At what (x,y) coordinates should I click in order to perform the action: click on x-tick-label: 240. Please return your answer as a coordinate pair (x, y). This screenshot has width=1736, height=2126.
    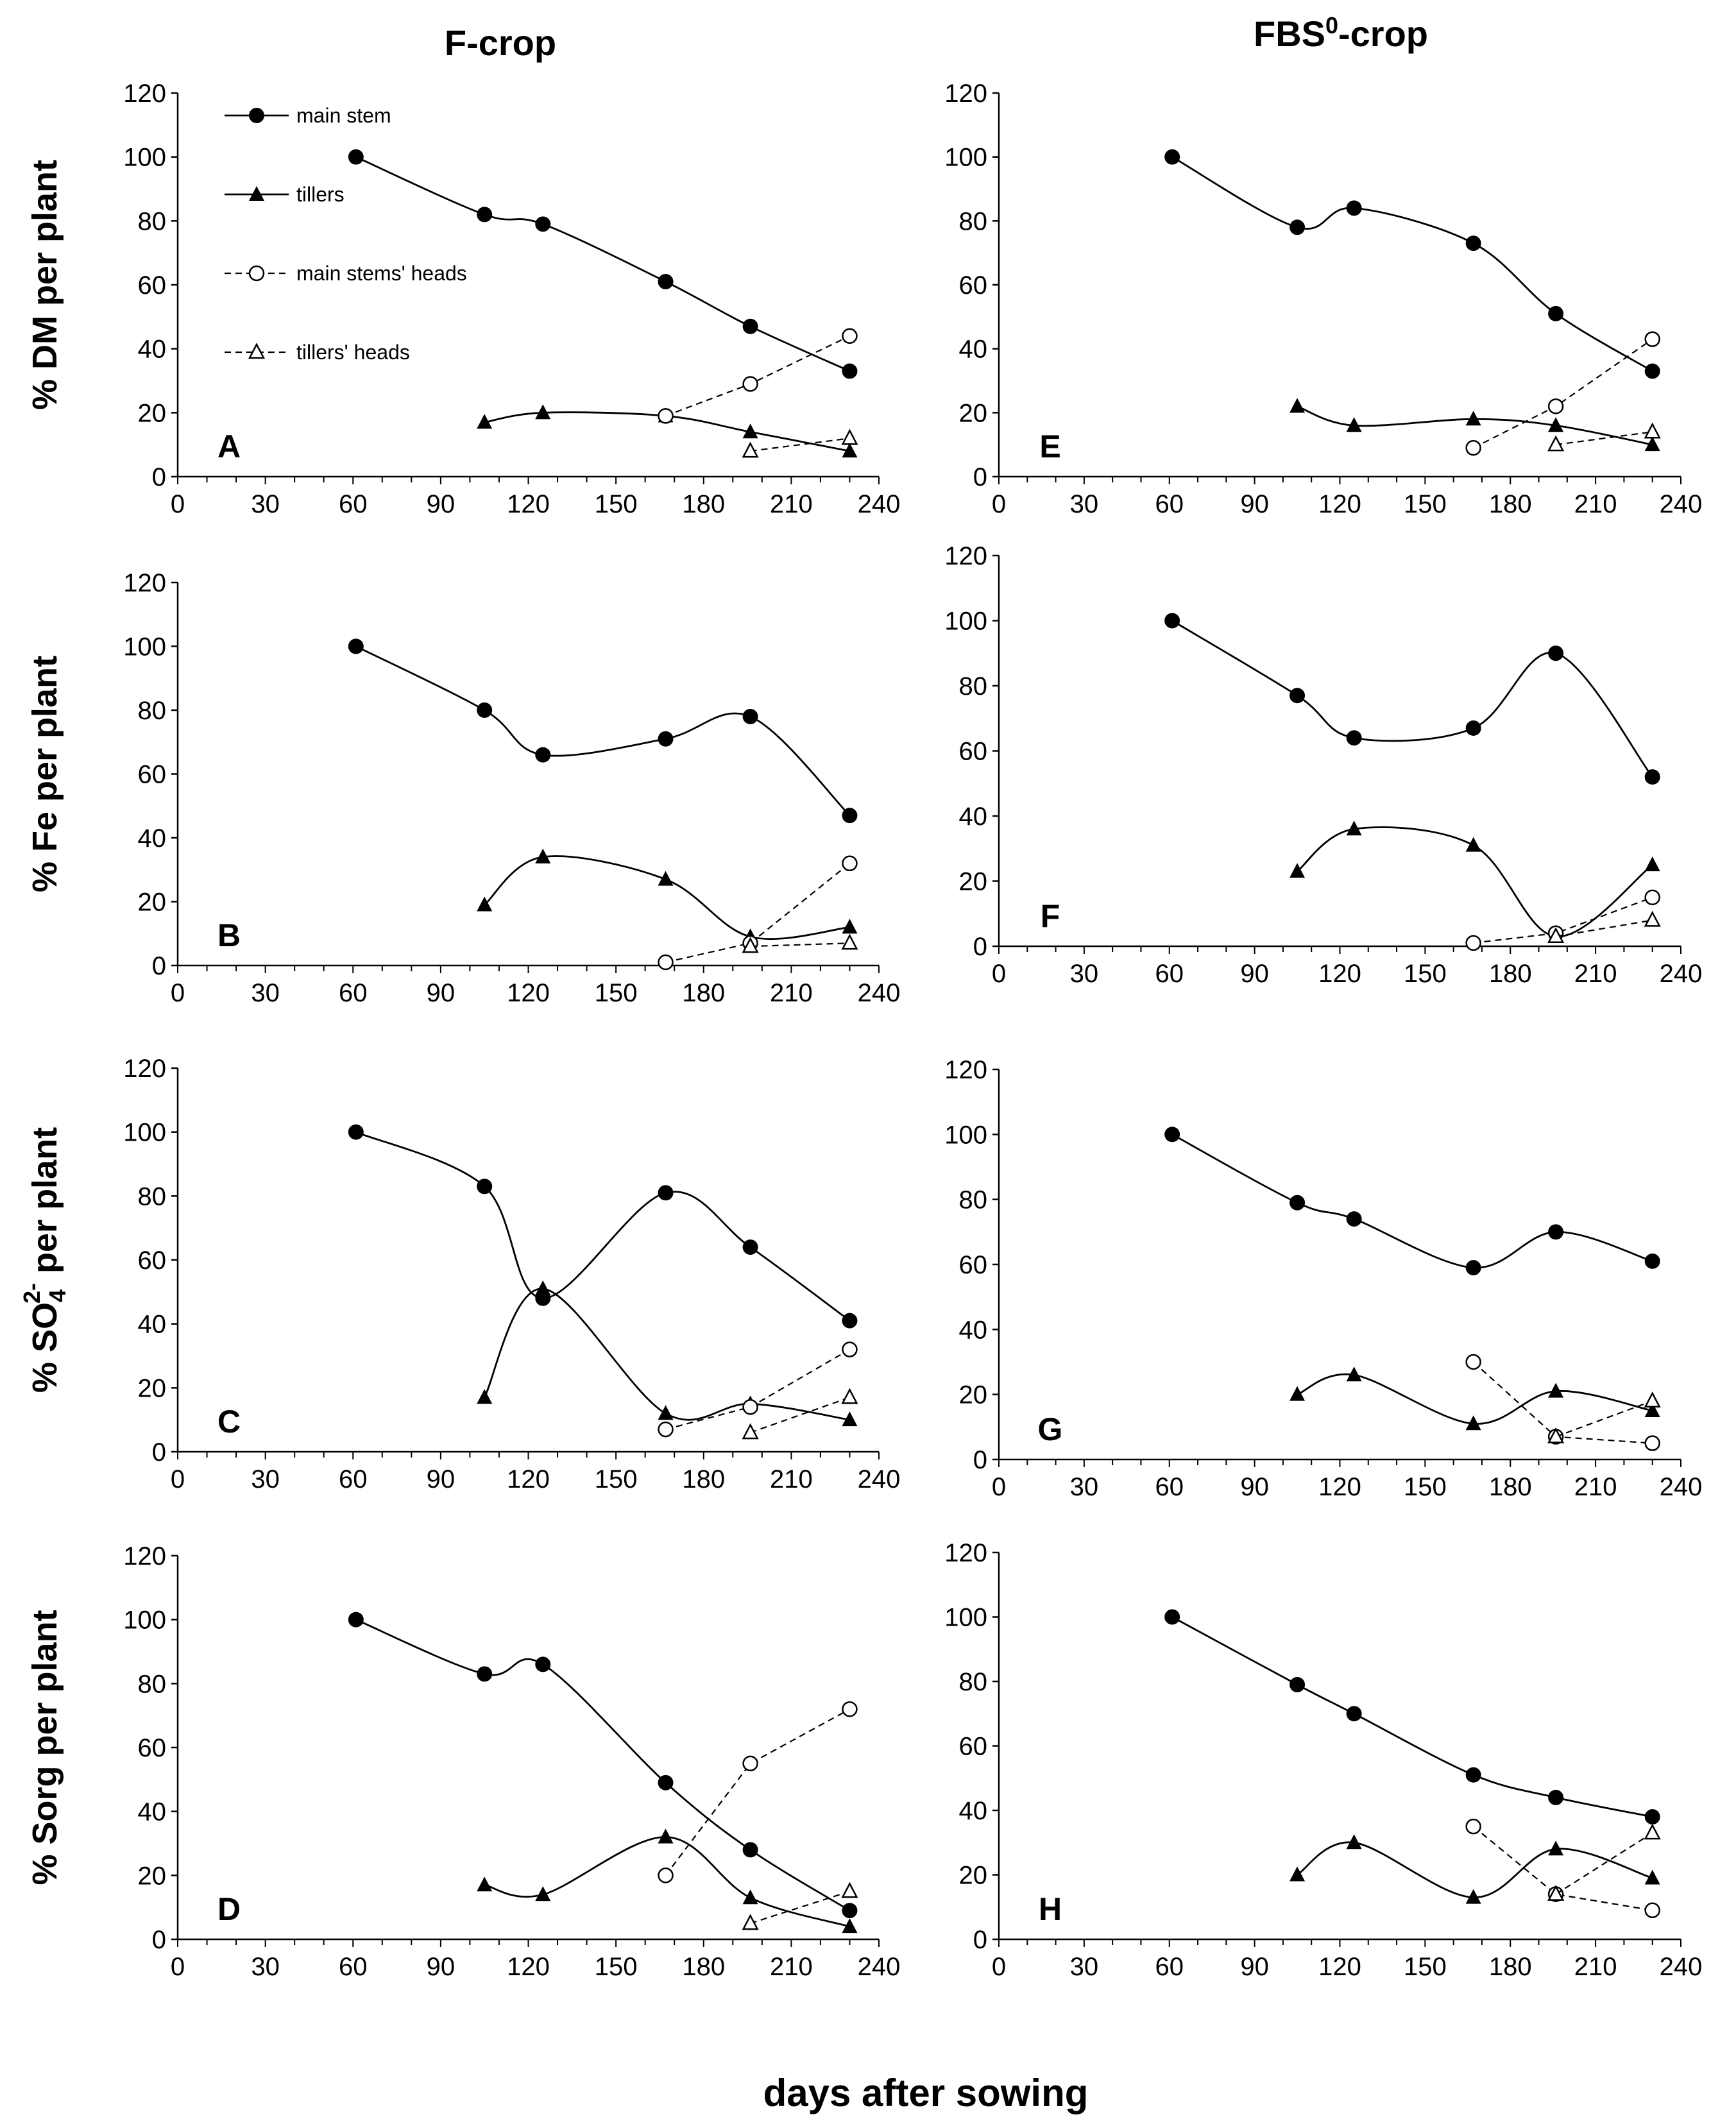
    Looking at the image, I should click on (1681, 504).